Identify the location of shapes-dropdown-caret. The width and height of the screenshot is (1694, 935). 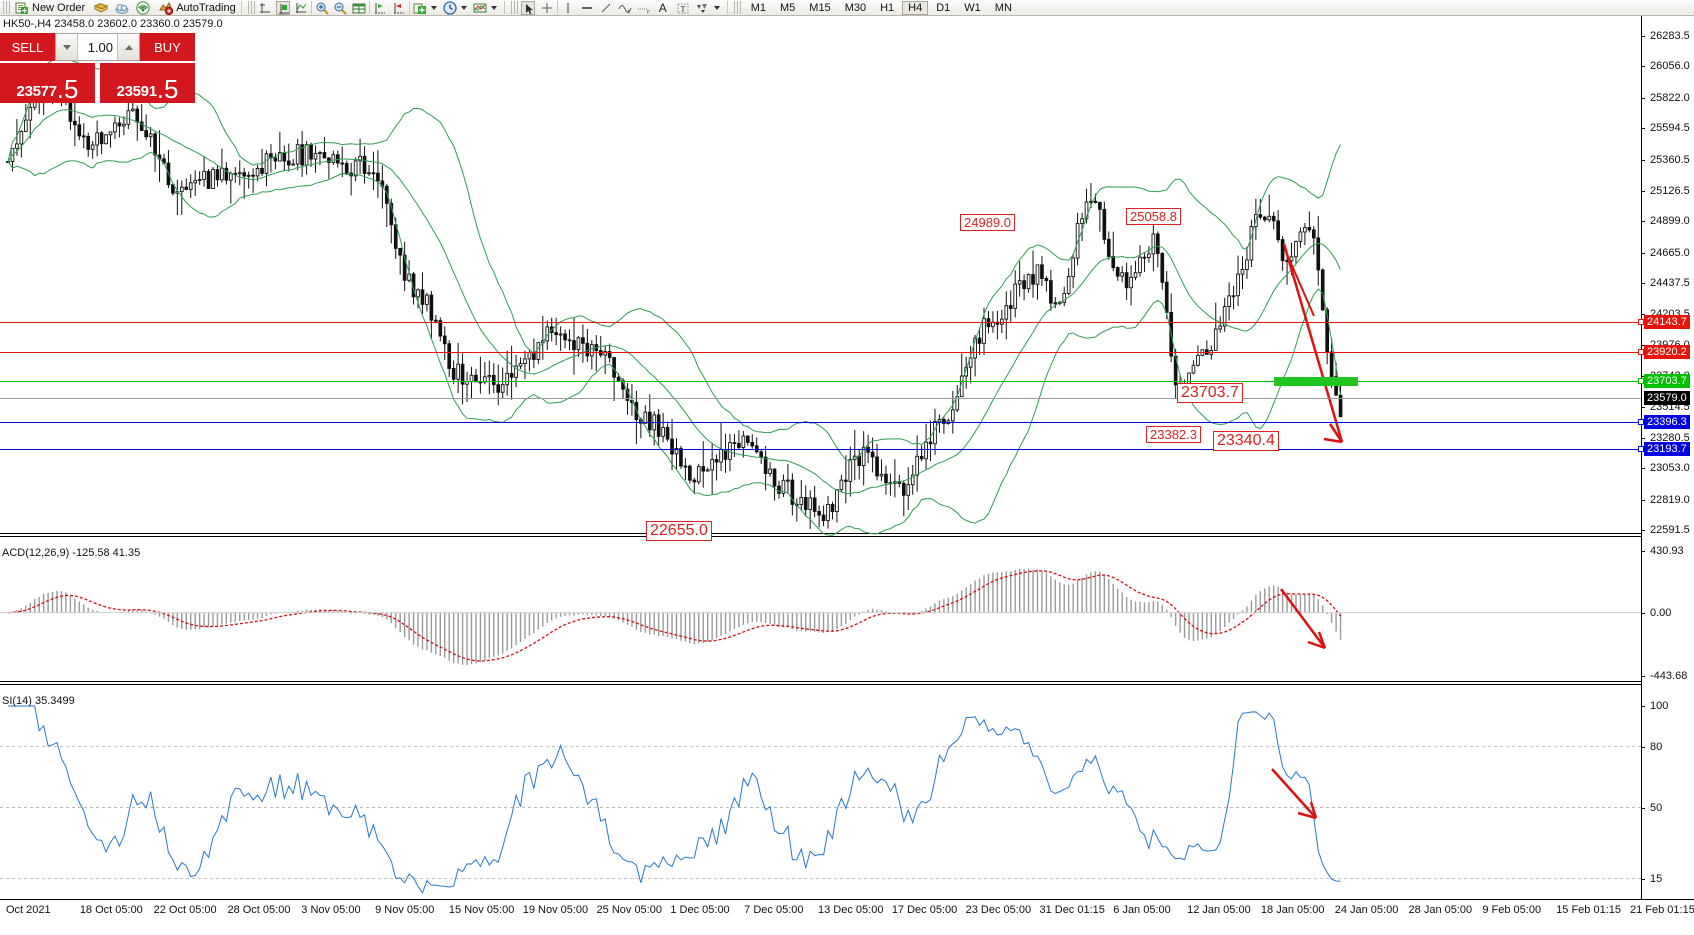
(716, 7).